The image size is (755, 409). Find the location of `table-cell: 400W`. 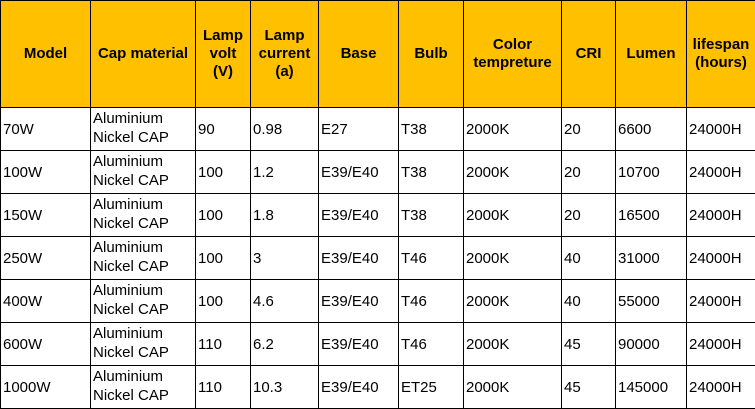

table-cell: 400W is located at coordinates (46, 301).